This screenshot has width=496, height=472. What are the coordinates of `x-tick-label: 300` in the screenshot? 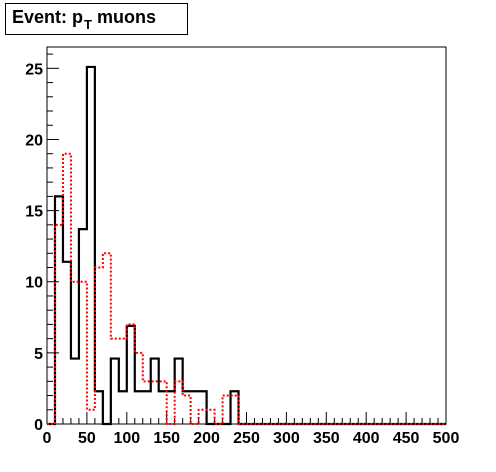 It's located at (286, 438).